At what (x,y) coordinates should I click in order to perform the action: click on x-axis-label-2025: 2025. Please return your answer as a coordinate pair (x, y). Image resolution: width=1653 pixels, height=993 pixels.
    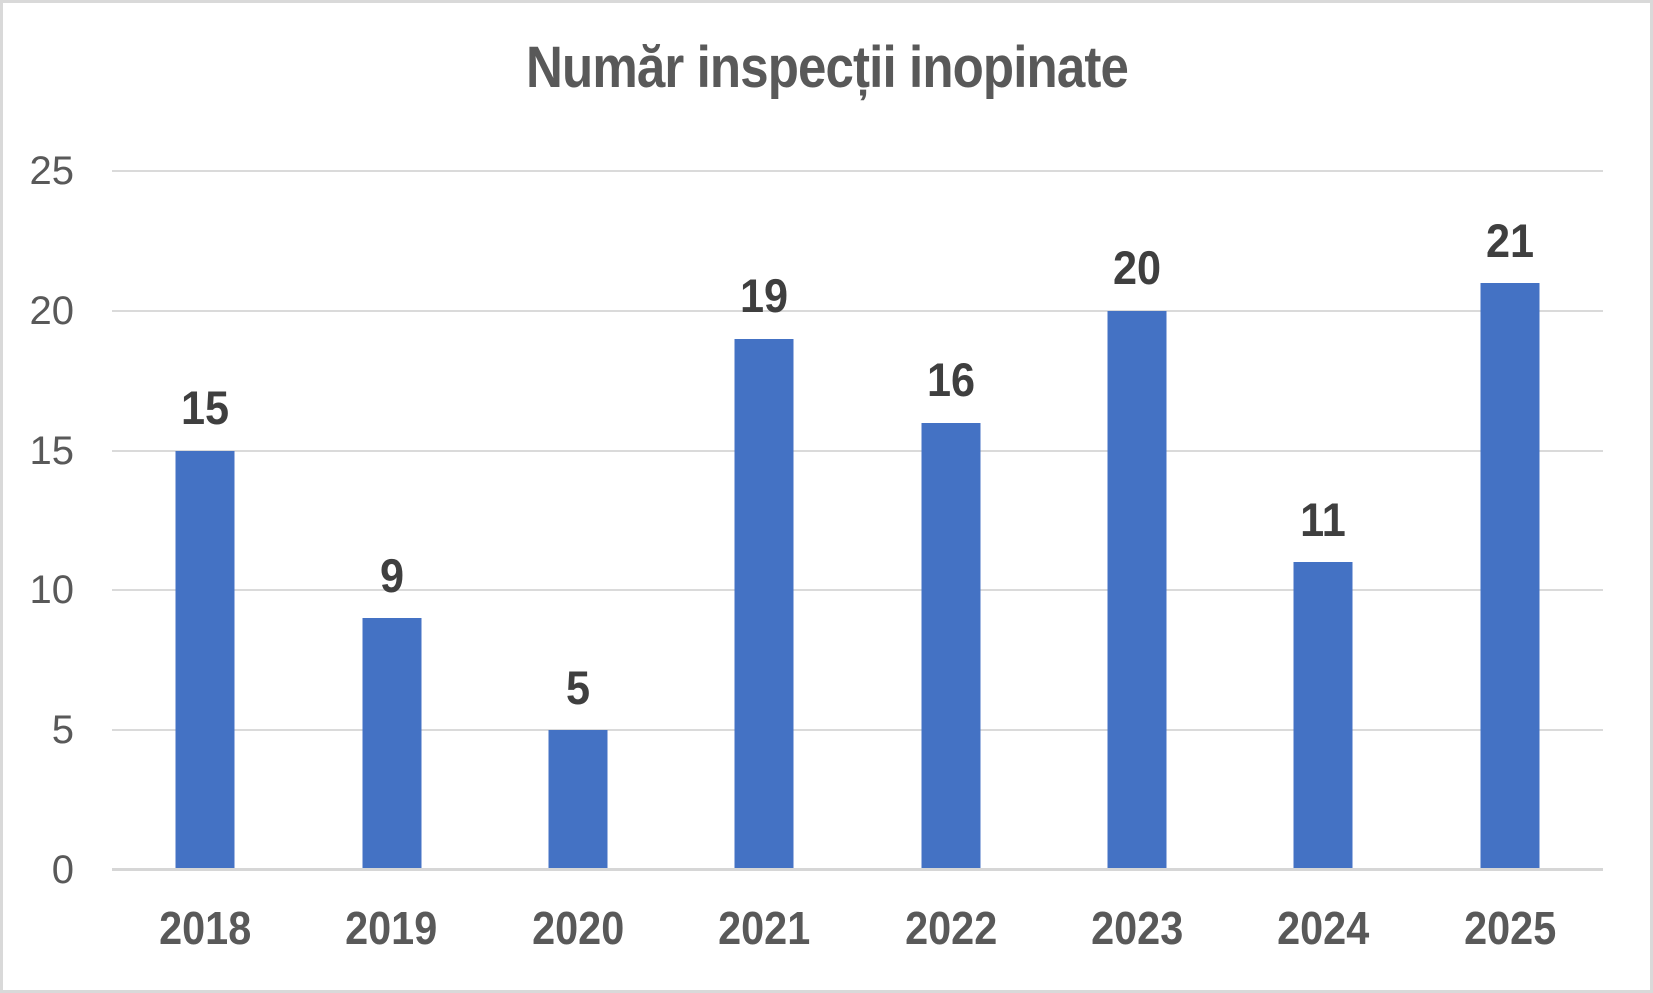
    Looking at the image, I should click on (1510, 928).